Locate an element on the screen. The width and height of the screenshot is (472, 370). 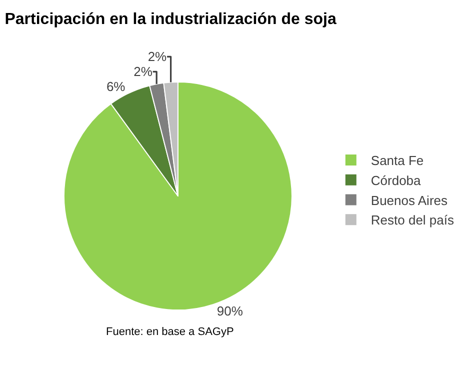
legend-label: Resto del país is located at coordinates (412, 220).